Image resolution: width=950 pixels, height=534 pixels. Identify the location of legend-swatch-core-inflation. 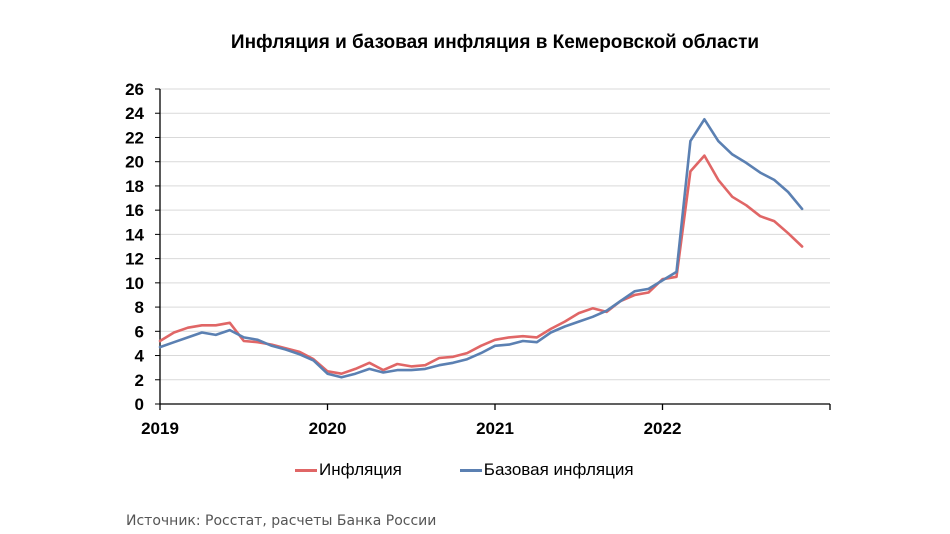
(470, 470).